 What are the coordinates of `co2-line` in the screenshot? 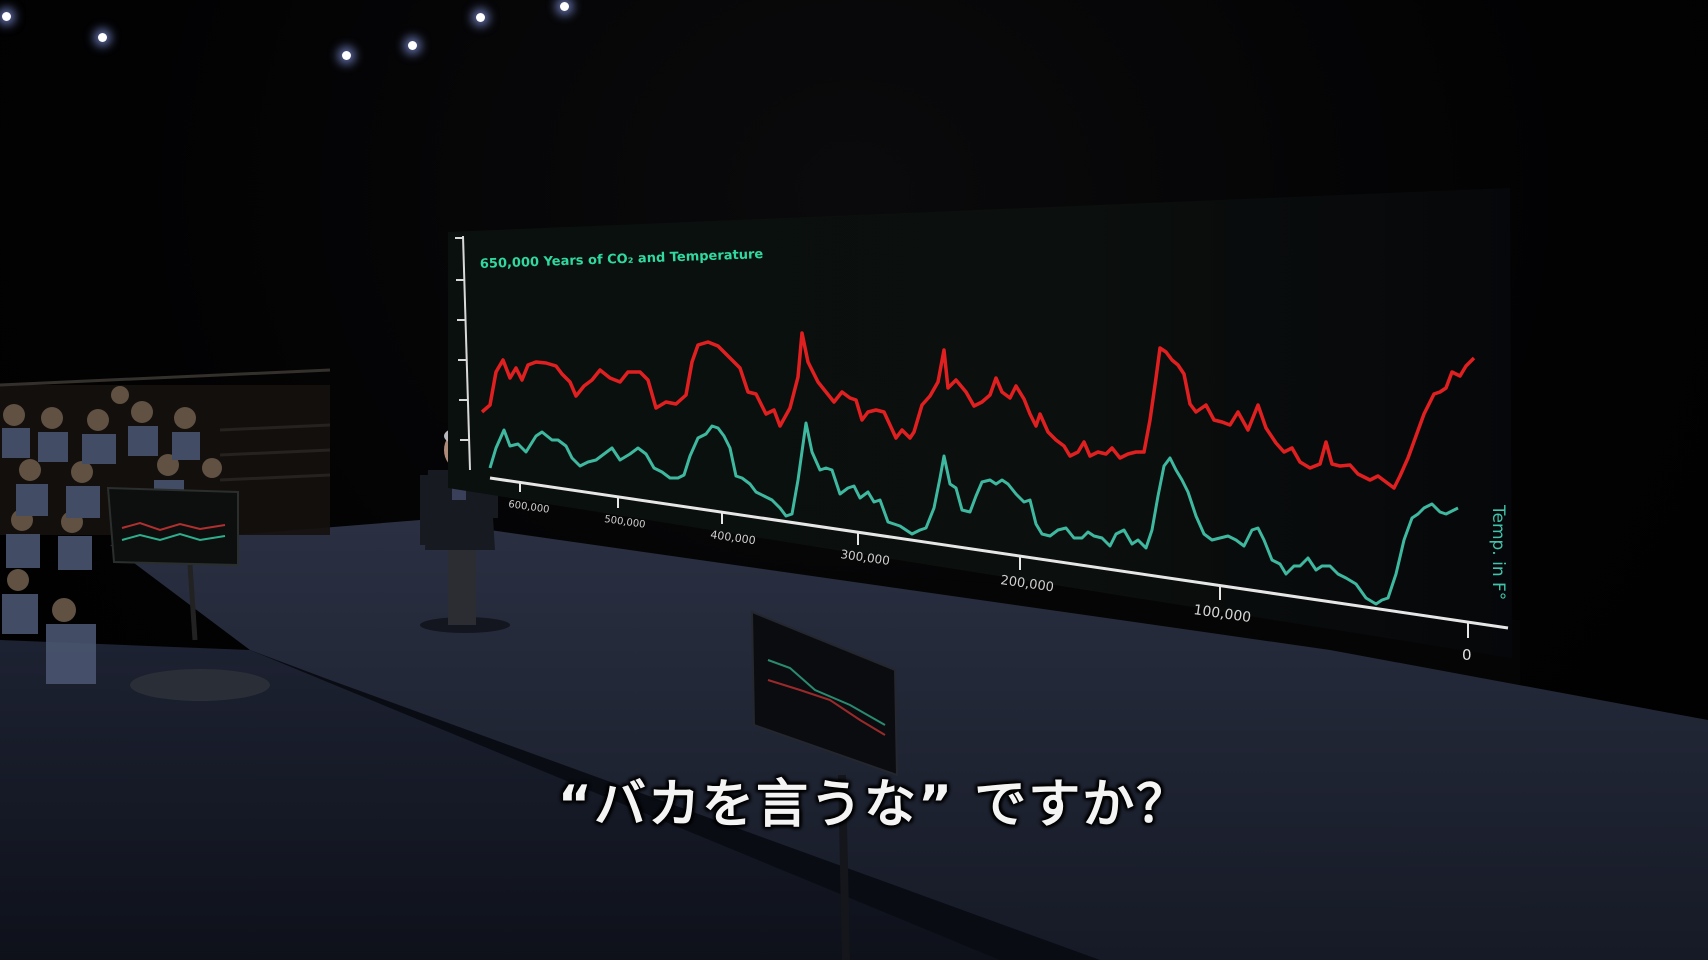 It's located at (978, 410).